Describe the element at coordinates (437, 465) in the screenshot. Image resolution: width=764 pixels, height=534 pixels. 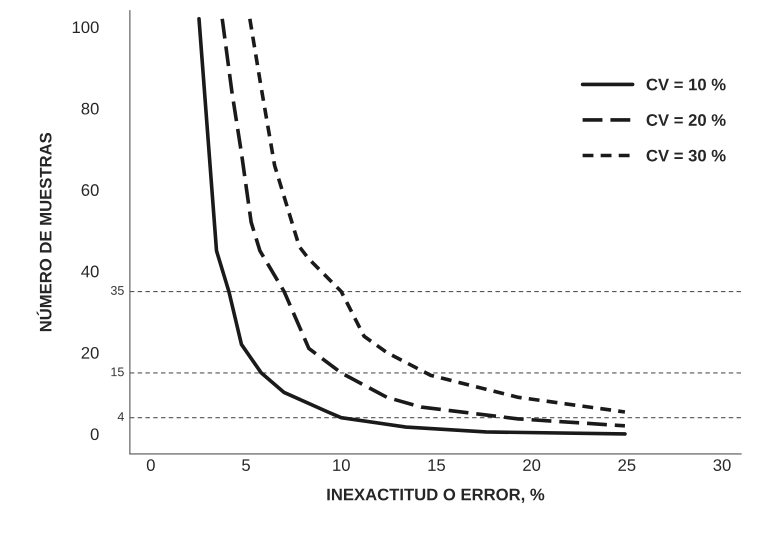
I see `x-tick-label: 15` at that location.